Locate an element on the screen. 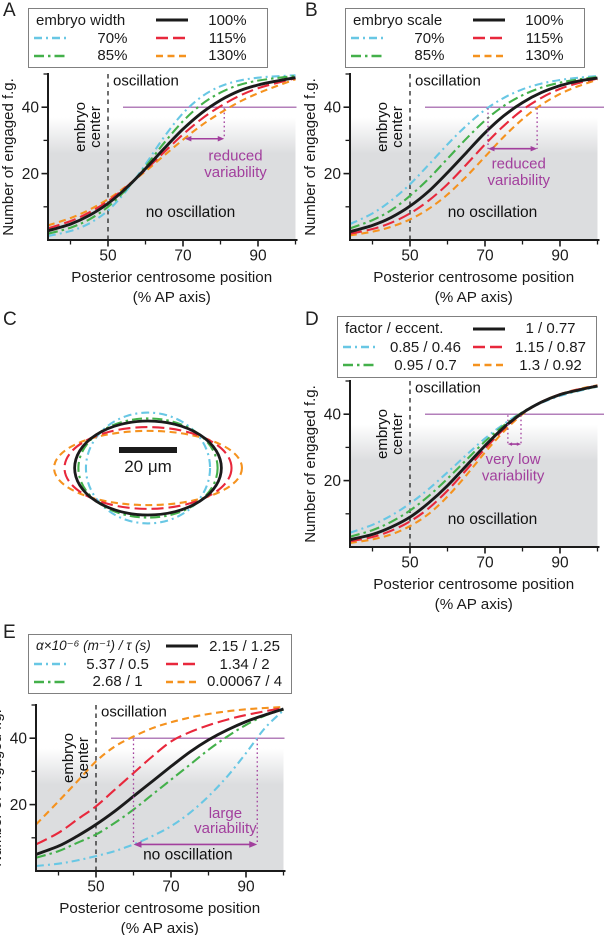 The width and height of the screenshot is (604, 935). variability-label: large is located at coordinates (225, 813).